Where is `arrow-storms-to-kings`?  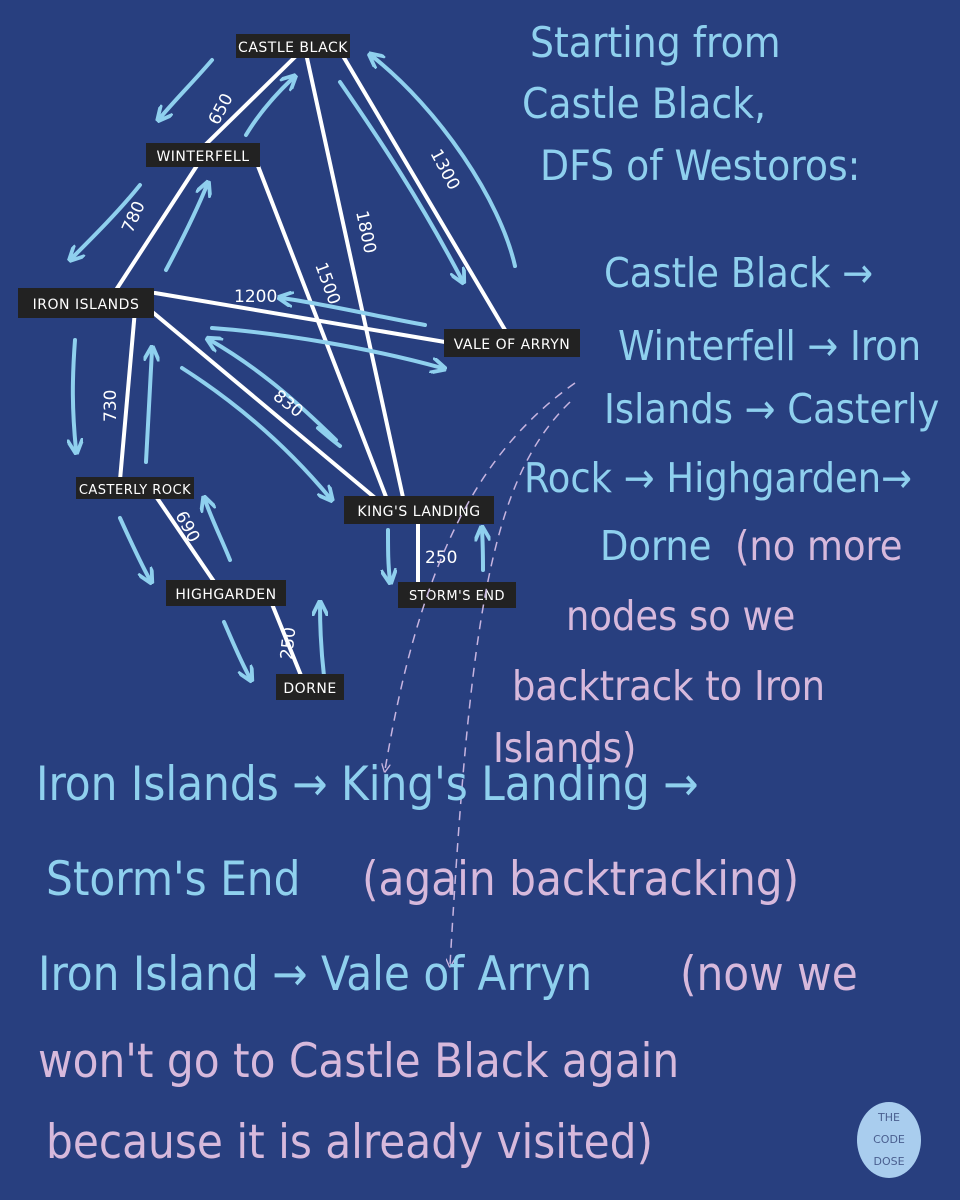 arrow-storms-to-kings is located at coordinates (482, 551).